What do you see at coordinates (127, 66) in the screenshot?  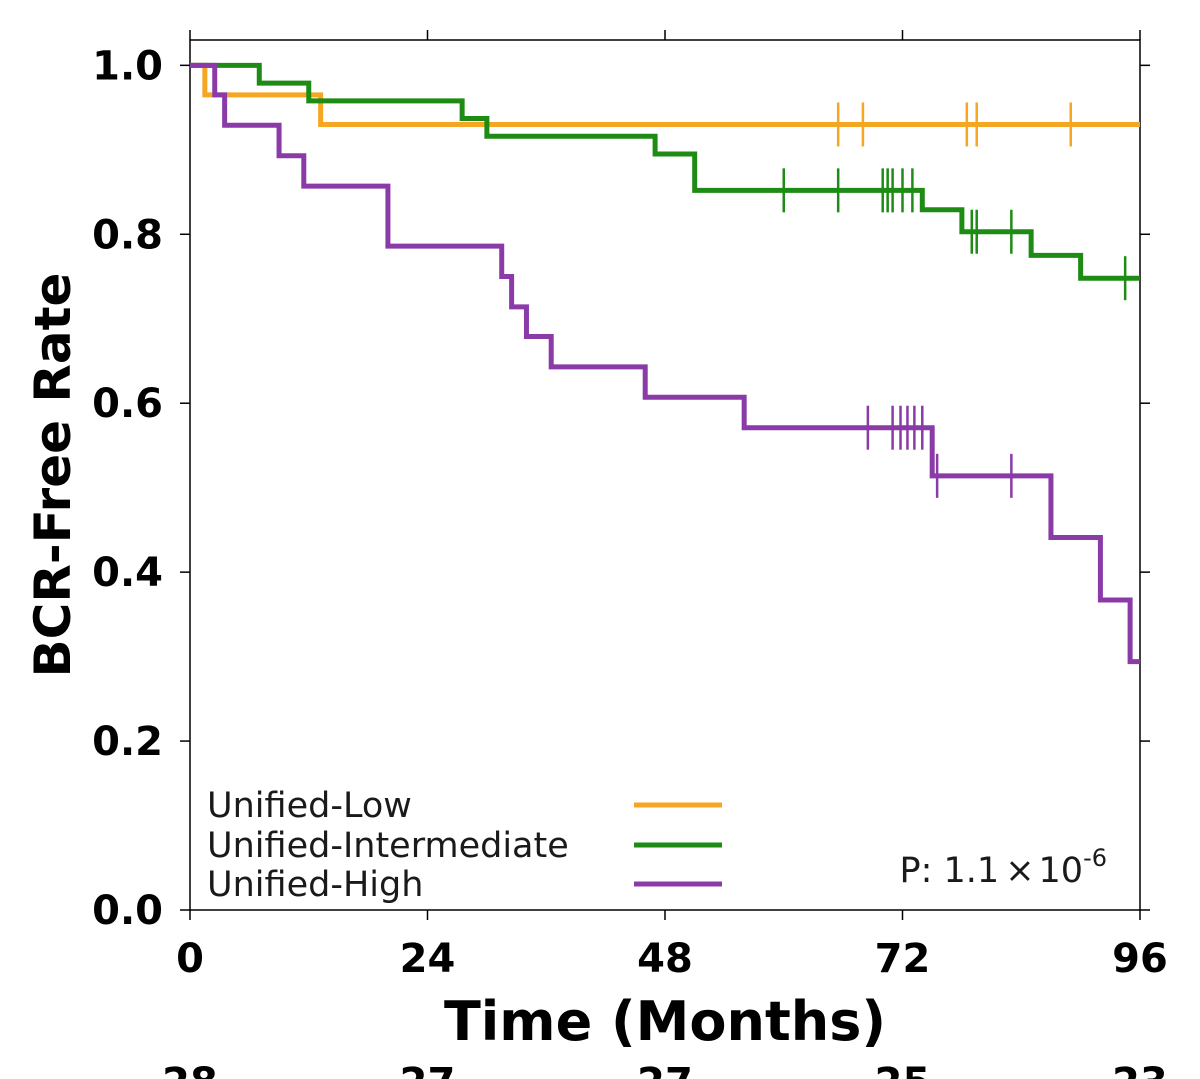 I see `y-tick-label: 1.0` at bounding box center [127, 66].